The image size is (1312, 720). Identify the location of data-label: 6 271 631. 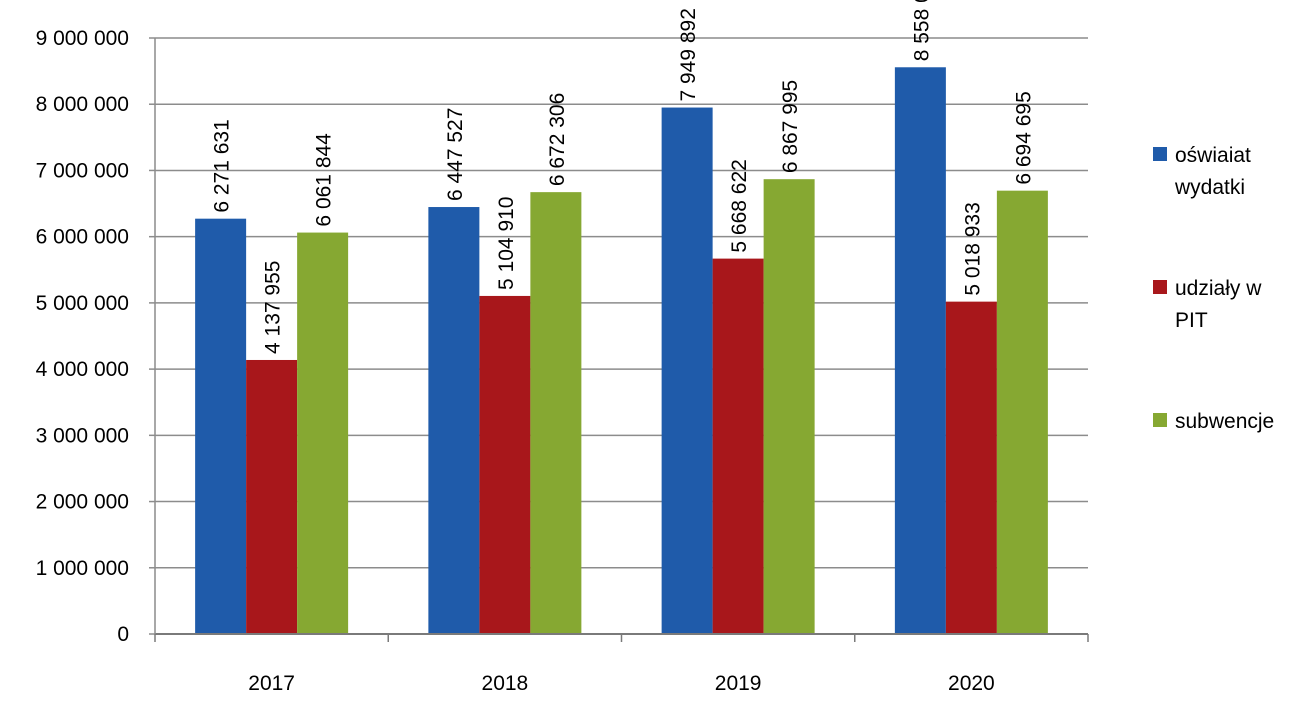
(222, 165).